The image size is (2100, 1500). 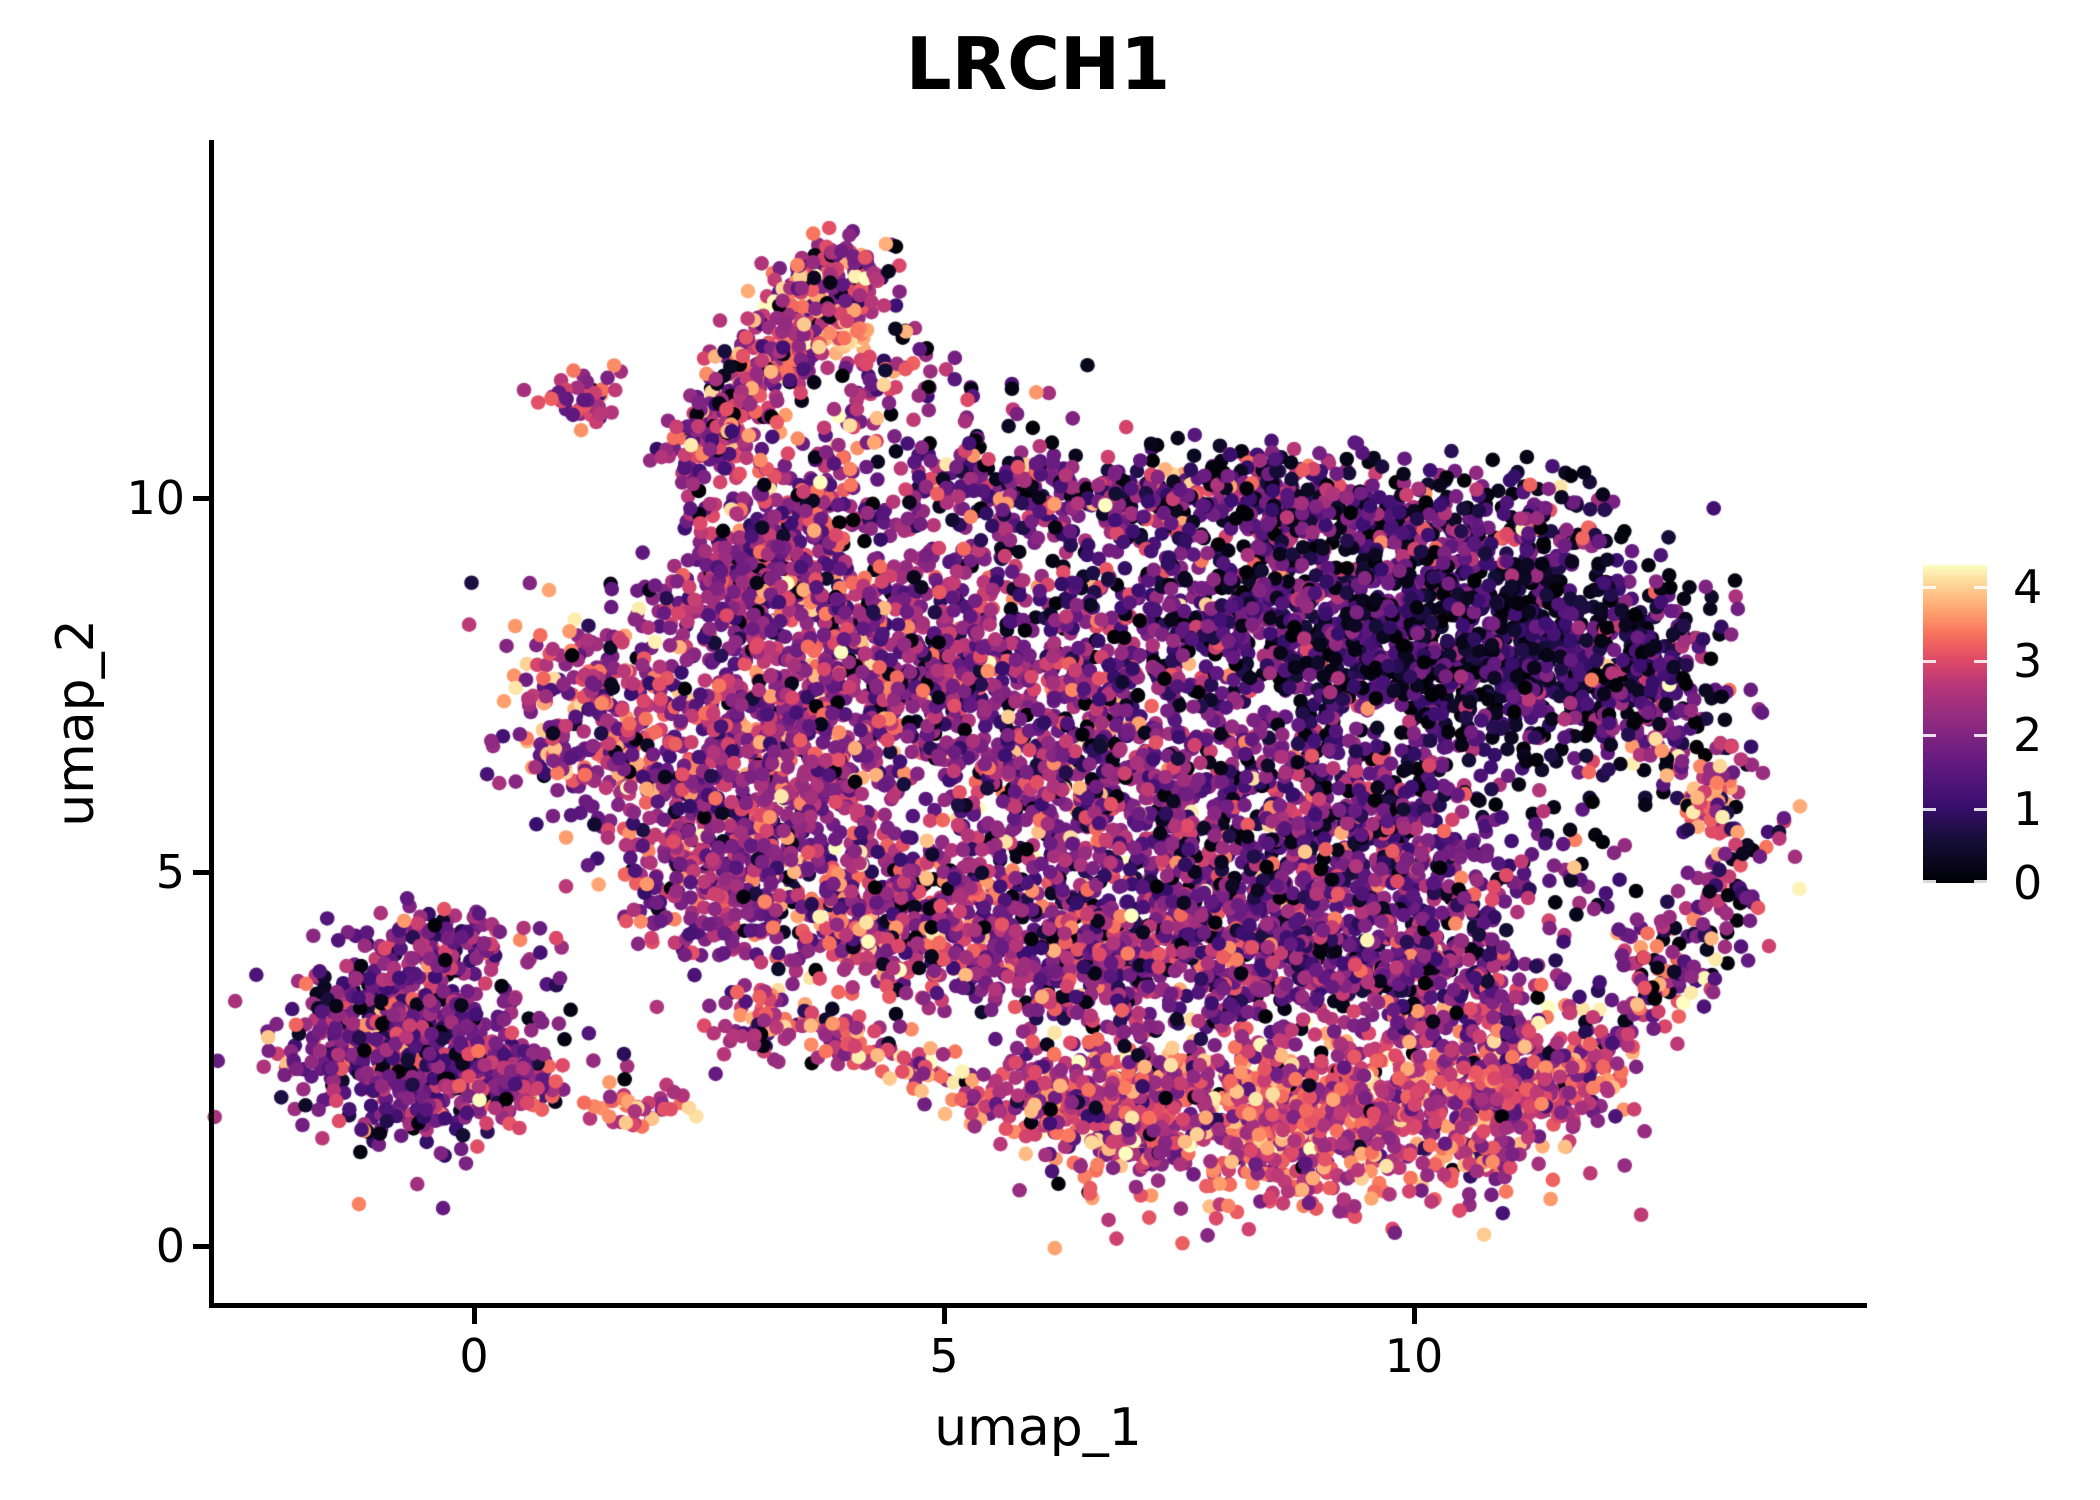 I want to click on x-axis-title: umap_1, so click(x=1038, y=1428).